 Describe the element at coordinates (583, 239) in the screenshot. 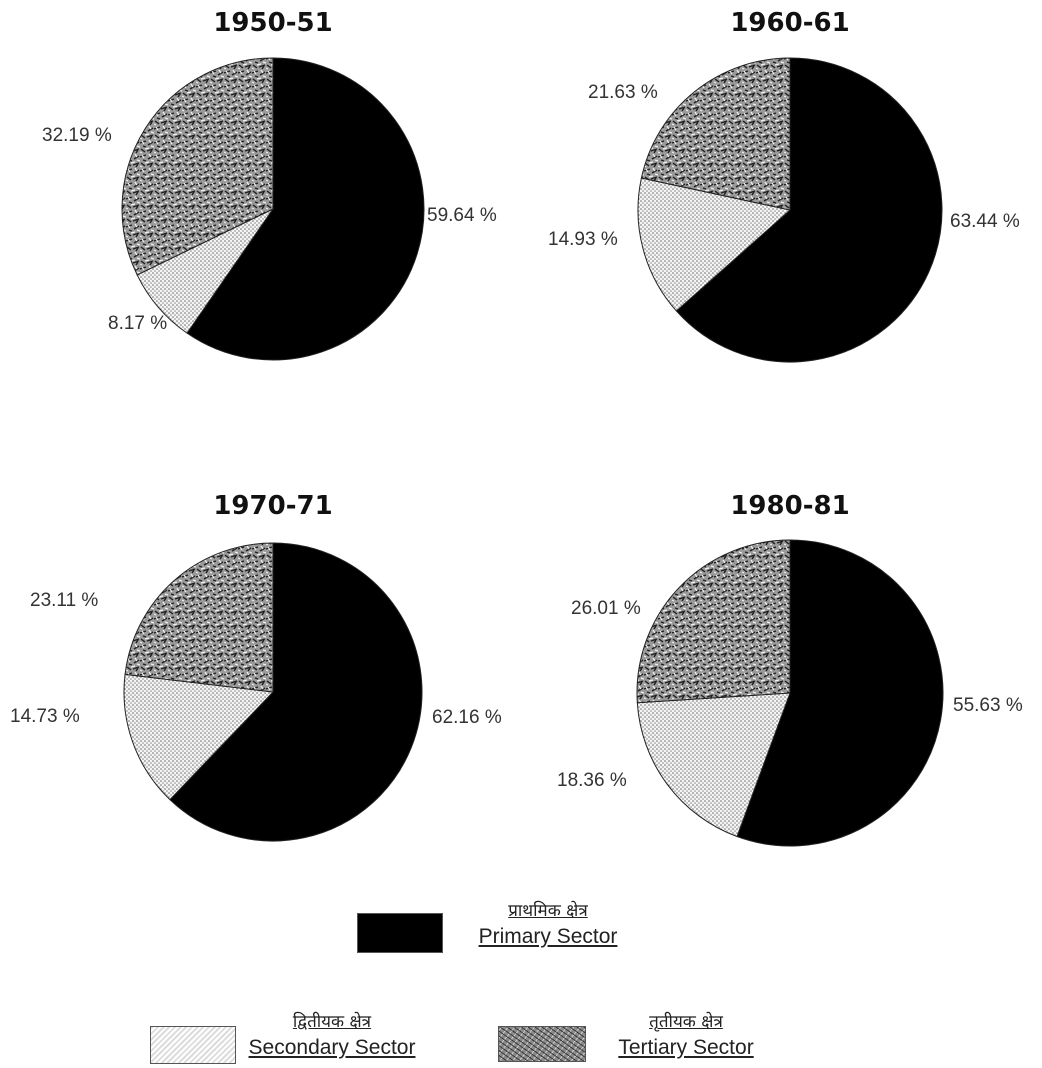

I see `pie-data-label-secondary: 14.93 %` at that location.